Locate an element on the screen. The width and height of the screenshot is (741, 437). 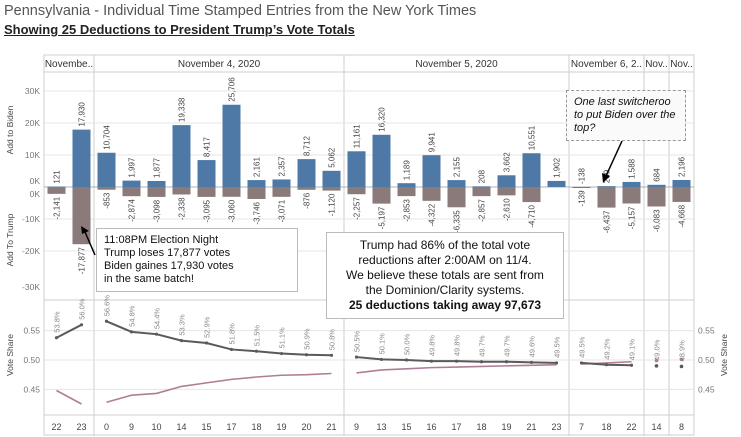
bar-label-trump: -5,197 is located at coordinates (382, 217).